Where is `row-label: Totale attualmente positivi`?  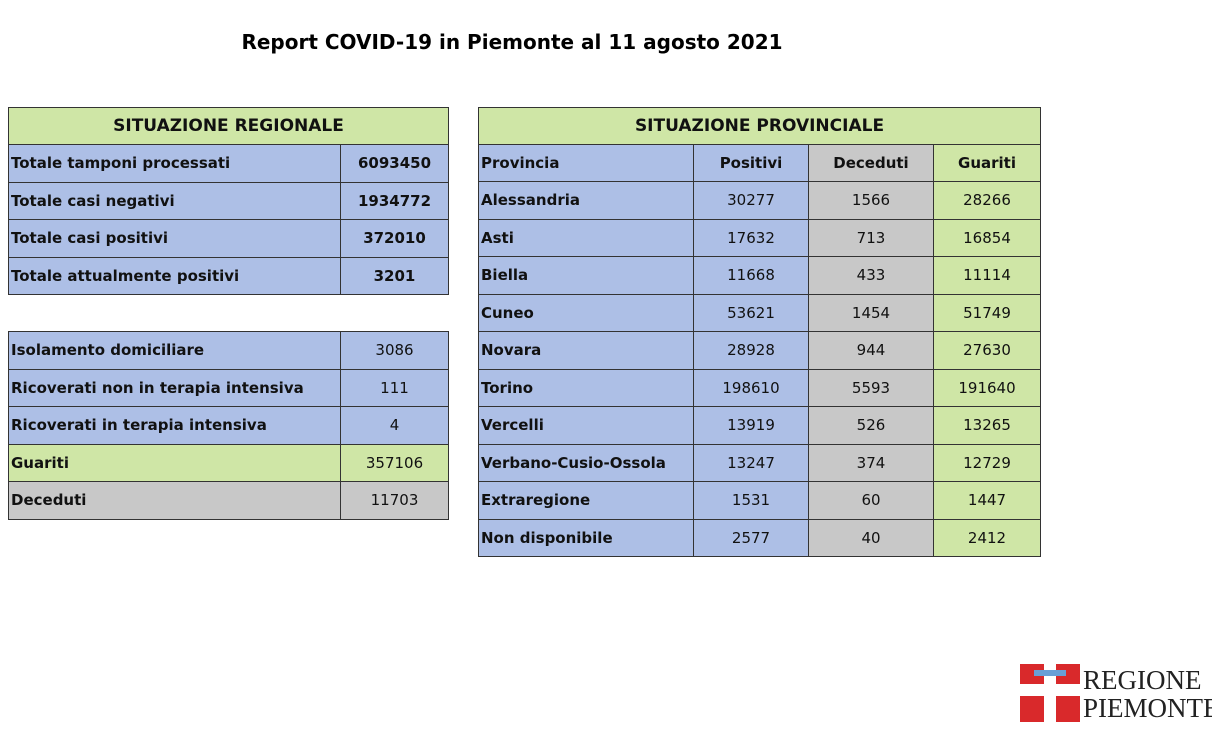 row-label: Totale attualmente positivi is located at coordinates (174, 275).